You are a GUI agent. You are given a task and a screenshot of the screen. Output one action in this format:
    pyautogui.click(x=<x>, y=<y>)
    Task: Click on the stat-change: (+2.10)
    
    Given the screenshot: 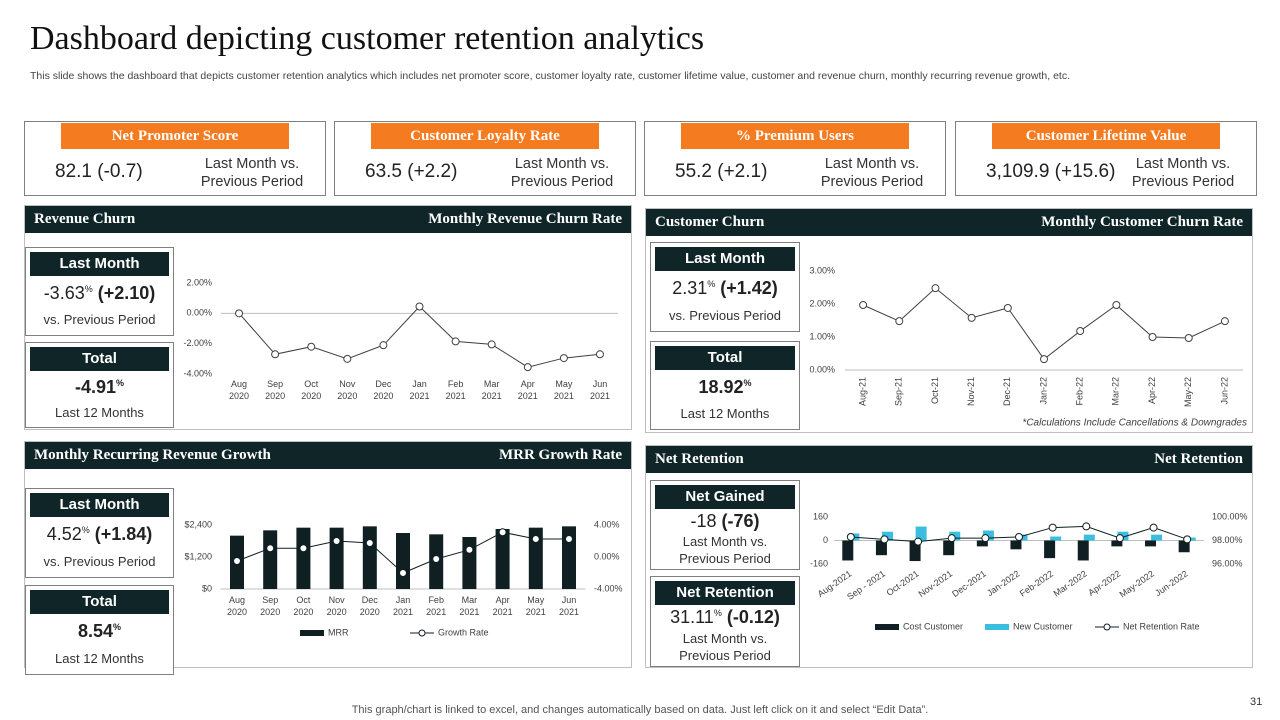 What is the action you would take?
    pyautogui.click(x=126, y=293)
    